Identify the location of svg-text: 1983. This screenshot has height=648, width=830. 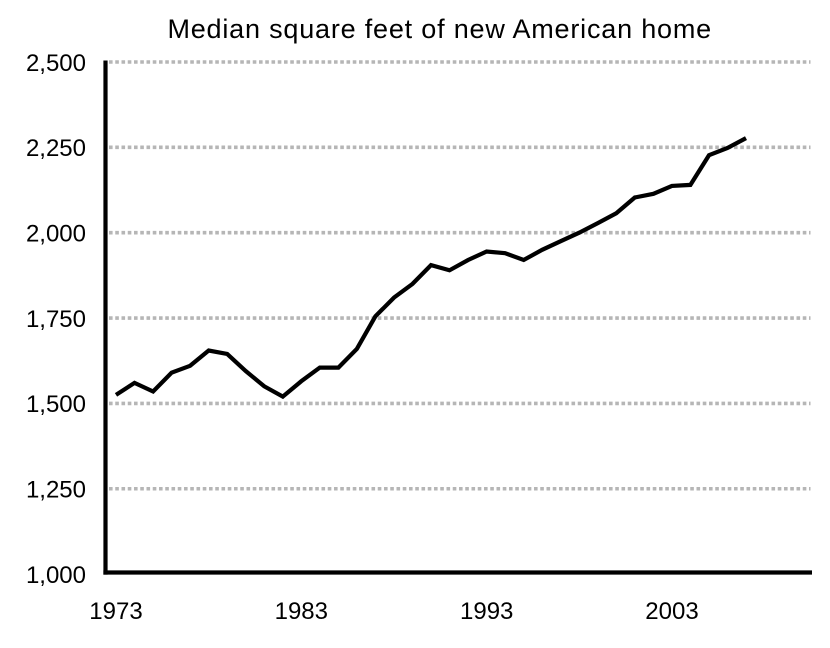
(301, 611).